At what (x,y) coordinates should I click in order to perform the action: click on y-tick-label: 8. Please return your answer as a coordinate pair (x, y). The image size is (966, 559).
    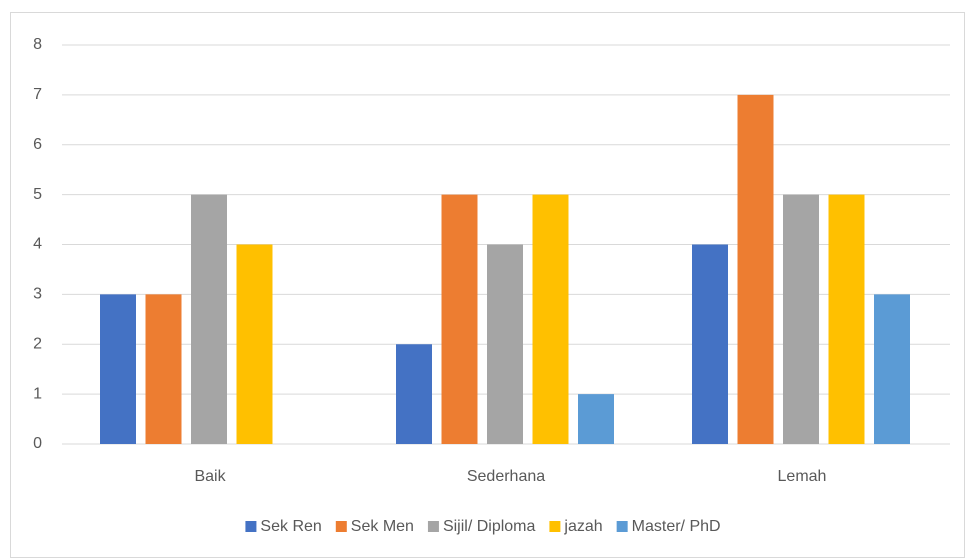
    Looking at the image, I should click on (37, 44).